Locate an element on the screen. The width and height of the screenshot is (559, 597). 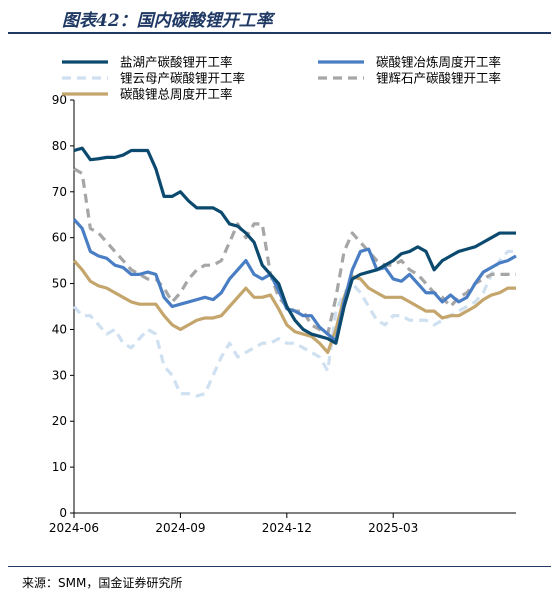
y-tick-label: 40 is located at coordinates (59, 329).